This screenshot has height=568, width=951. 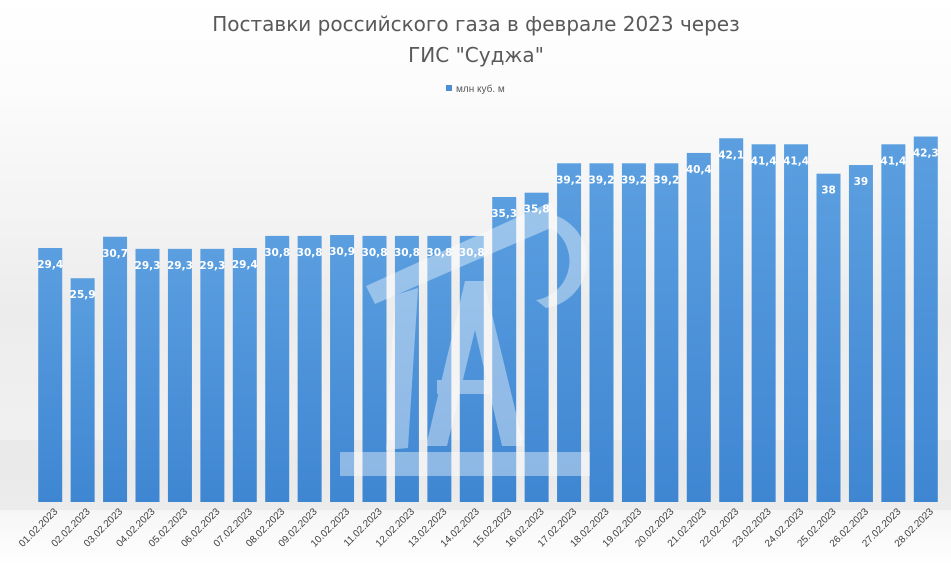 I want to click on bar-16.02.2023, so click(x=536, y=347).